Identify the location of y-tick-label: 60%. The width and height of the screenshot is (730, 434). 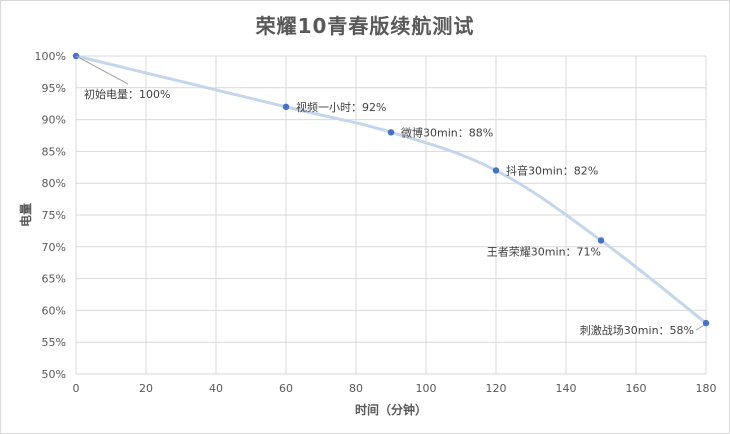
(54, 310).